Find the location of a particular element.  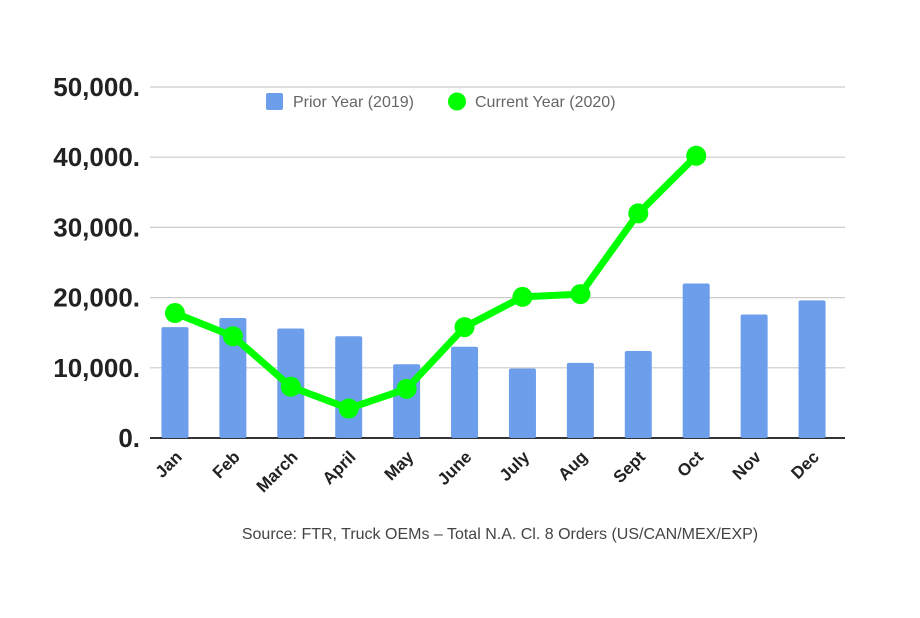

bar-sept is located at coordinates (638, 394).